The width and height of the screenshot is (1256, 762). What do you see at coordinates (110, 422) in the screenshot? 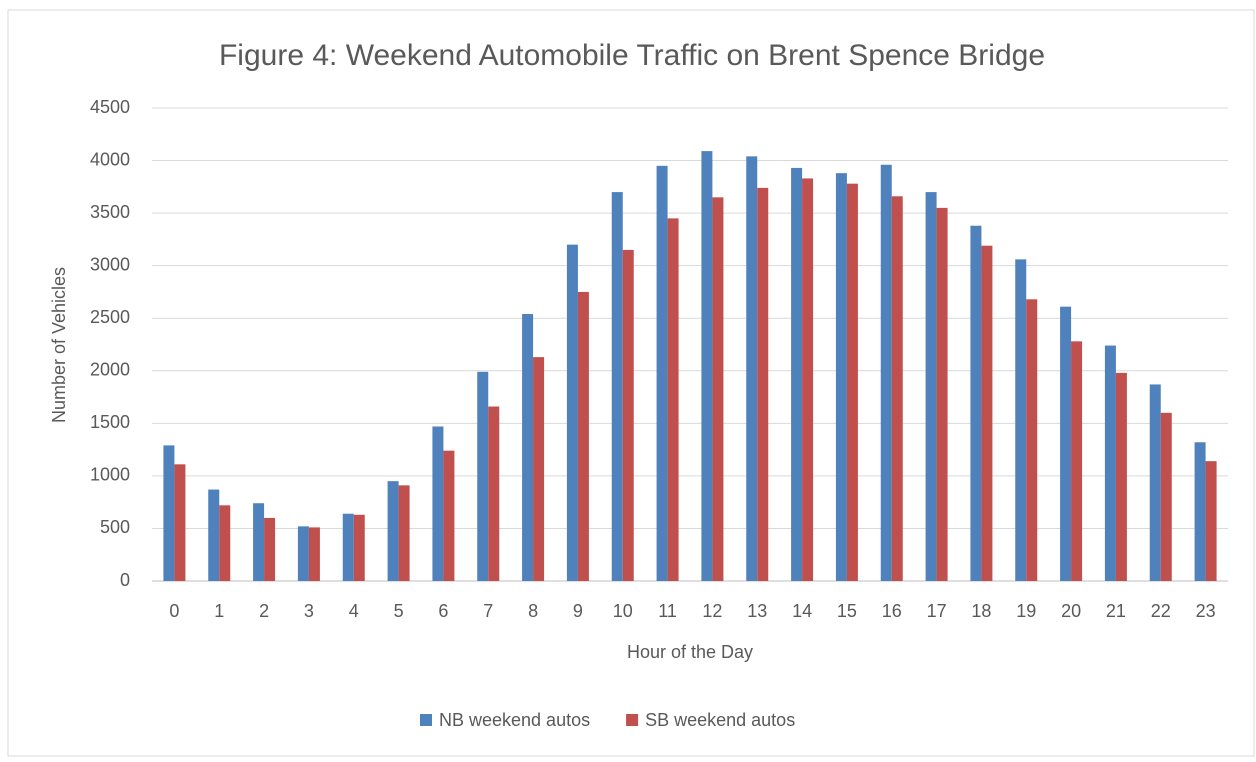
I see `y-tick-label: 1500` at bounding box center [110, 422].